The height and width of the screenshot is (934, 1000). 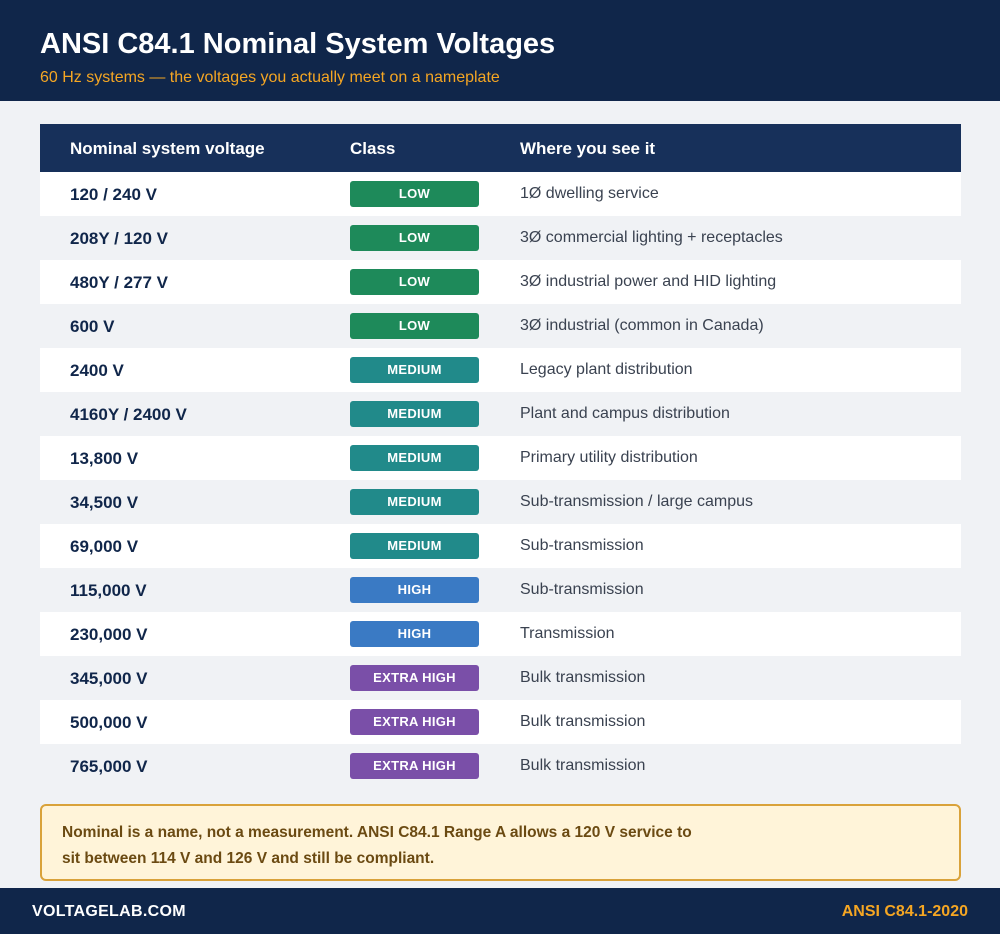 What do you see at coordinates (642, 325) in the screenshot?
I see `usage-cell: 3Ø industrial (common in Canada)` at bounding box center [642, 325].